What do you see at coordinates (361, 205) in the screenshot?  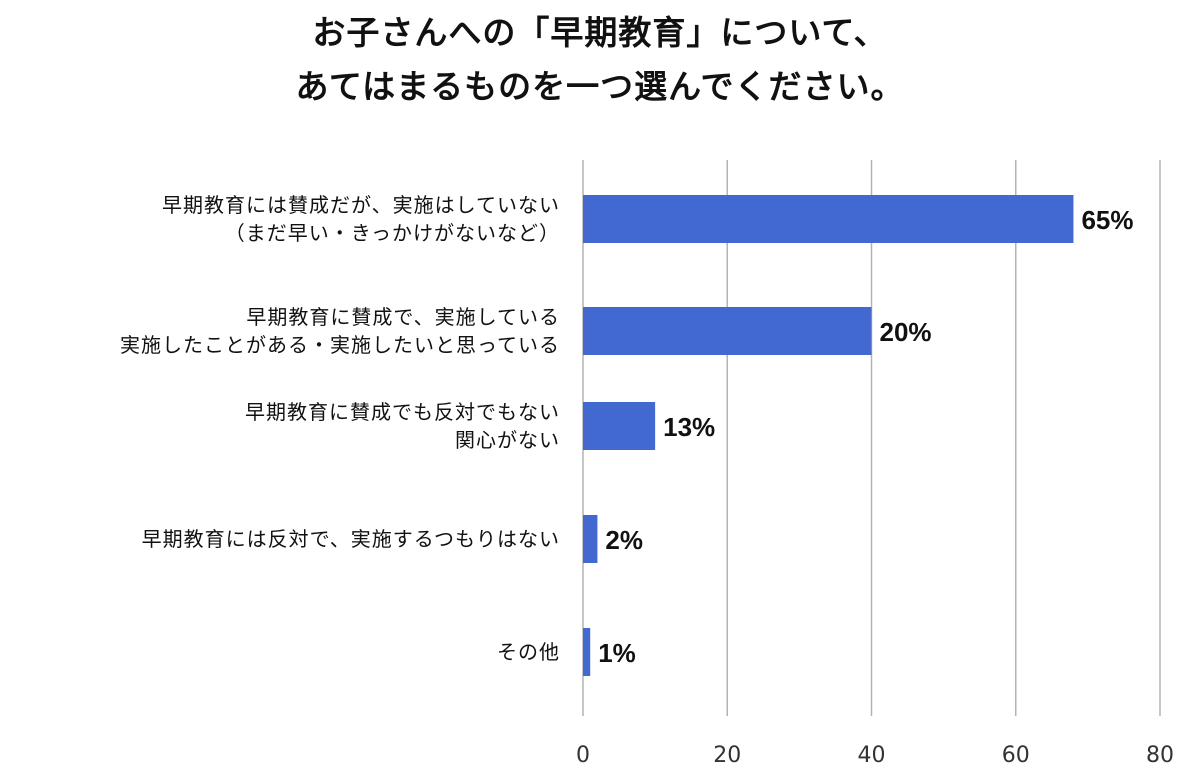 I see `category-label-line: 早期教育には賛成だが、実施はしていない` at bounding box center [361, 205].